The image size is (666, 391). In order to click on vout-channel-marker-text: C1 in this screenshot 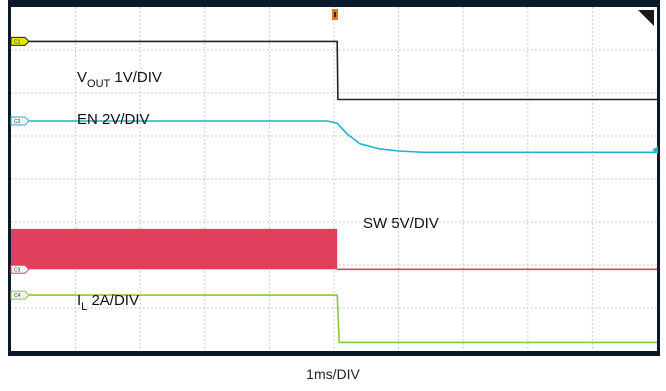, I will do `click(17, 42)`.